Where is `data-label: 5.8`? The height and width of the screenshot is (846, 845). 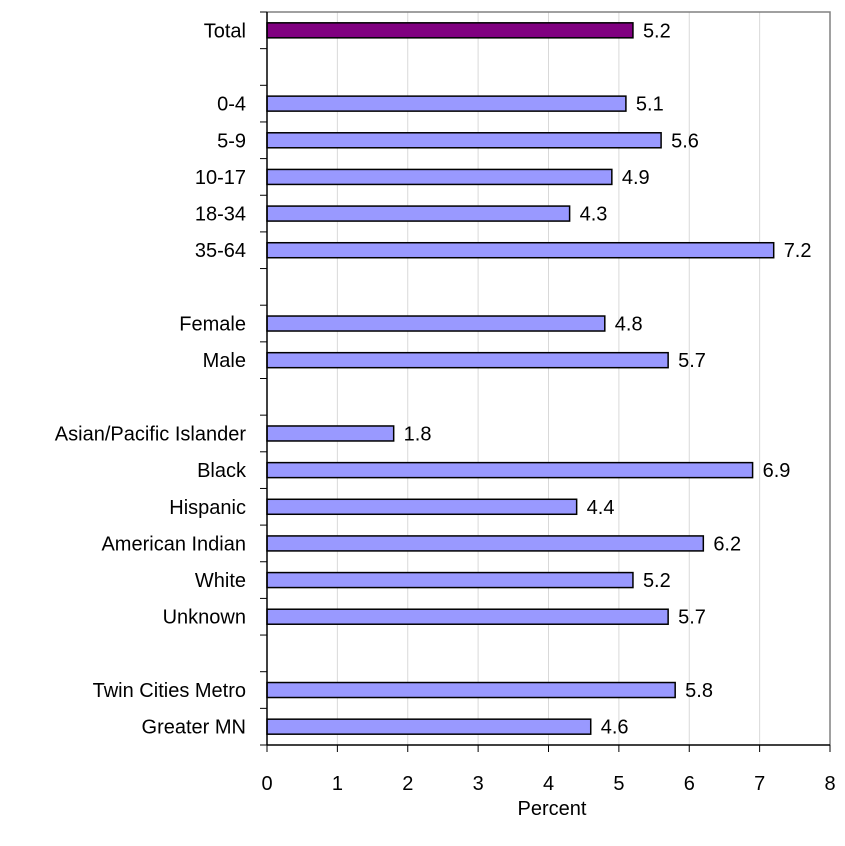 data-label: 5.8 is located at coordinates (699, 691).